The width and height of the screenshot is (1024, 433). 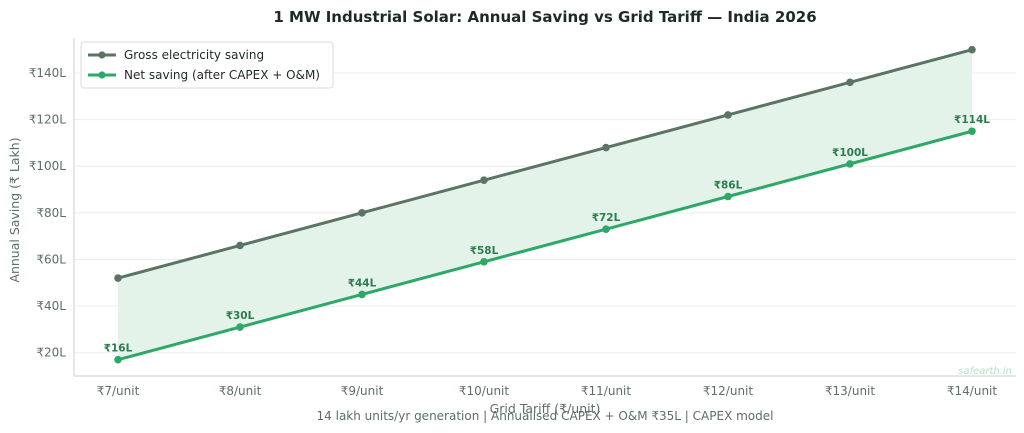 I want to click on y-tick-label: ₹100L, so click(x=48, y=166).